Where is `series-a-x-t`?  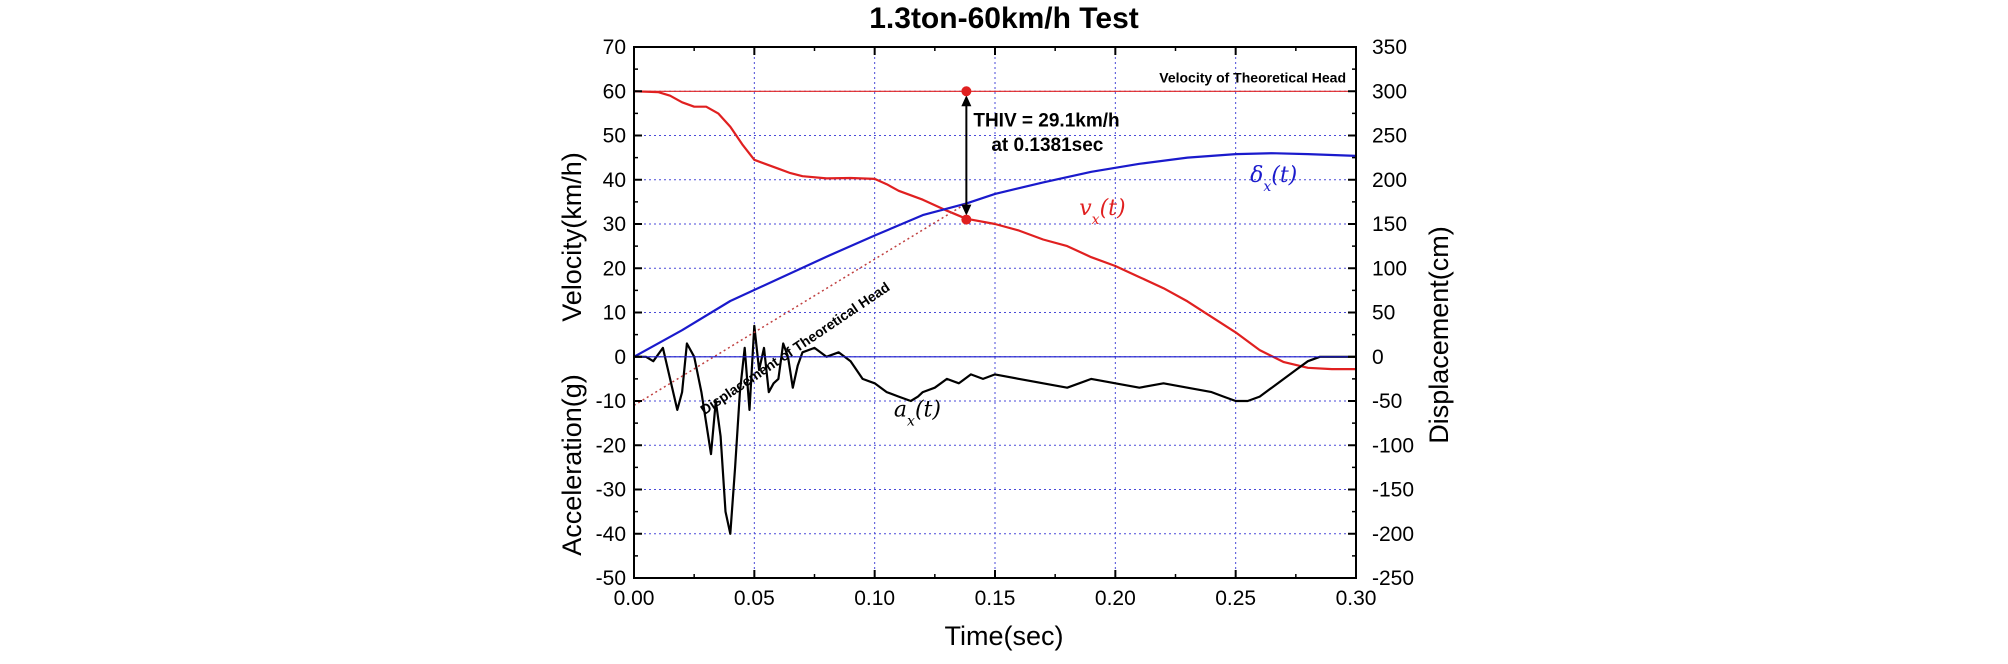
series-a-x-t is located at coordinates (995, 429).